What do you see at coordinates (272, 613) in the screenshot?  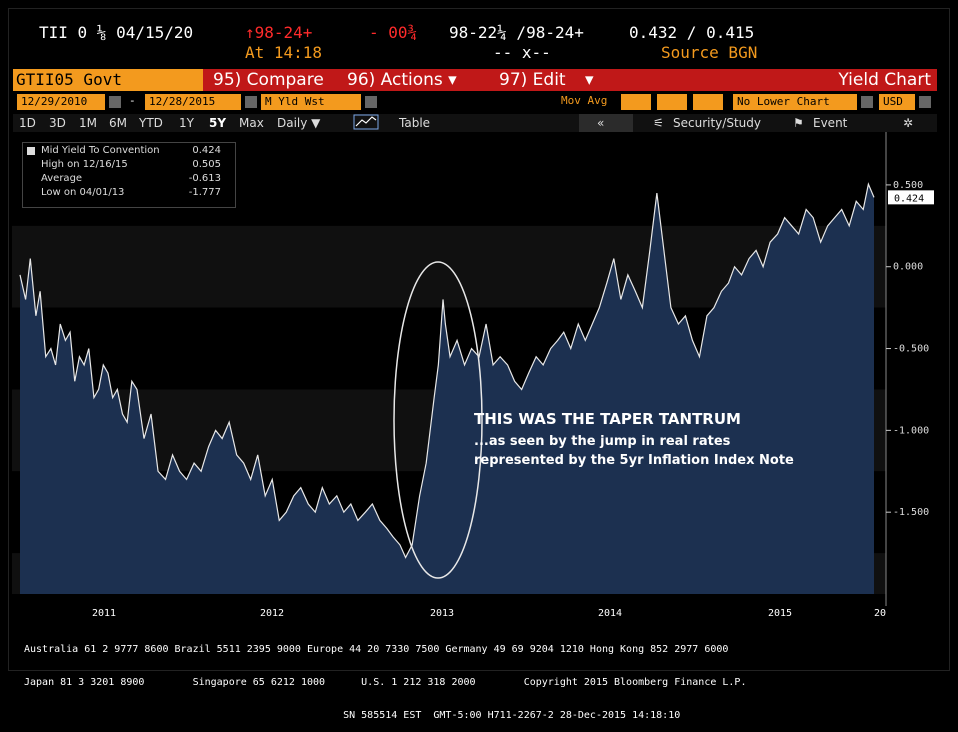 I see `x-tick-label: 2012` at bounding box center [272, 613].